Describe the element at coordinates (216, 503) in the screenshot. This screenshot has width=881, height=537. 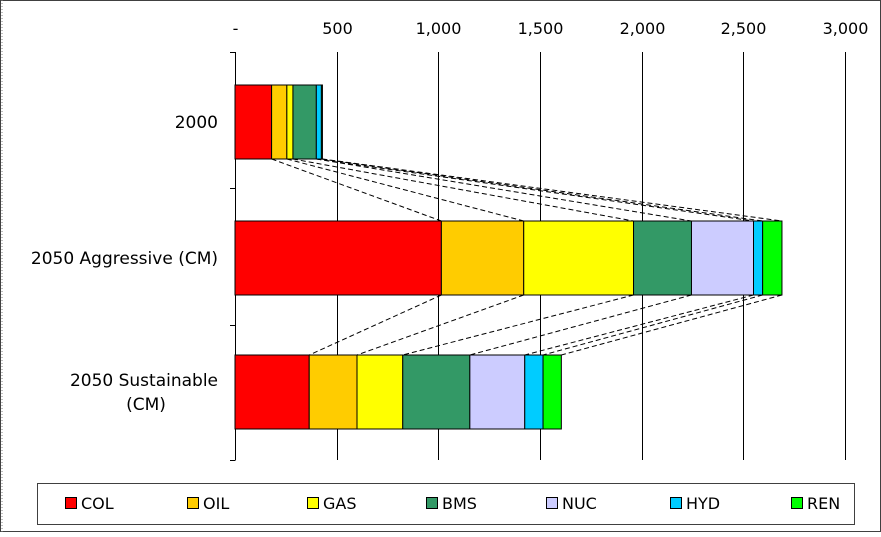
I see `legend-label-oil: OIL` at that location.